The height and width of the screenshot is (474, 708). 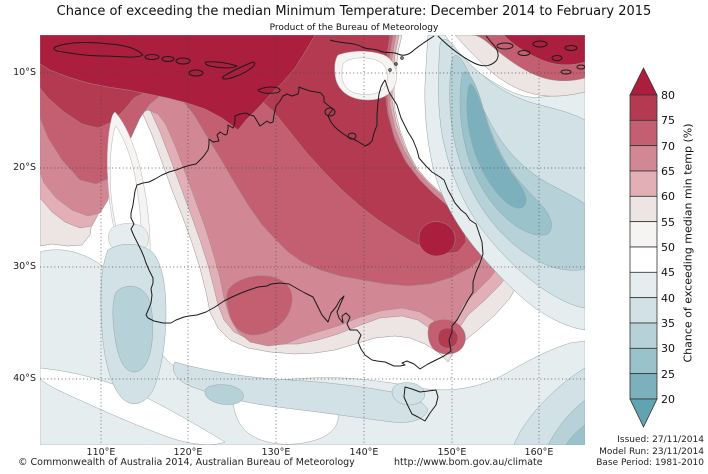 What do you see at coordinates (668, 298) in the screenshot?
I see `colorbar-tick-40: 40` at bounding box center [668, 298].